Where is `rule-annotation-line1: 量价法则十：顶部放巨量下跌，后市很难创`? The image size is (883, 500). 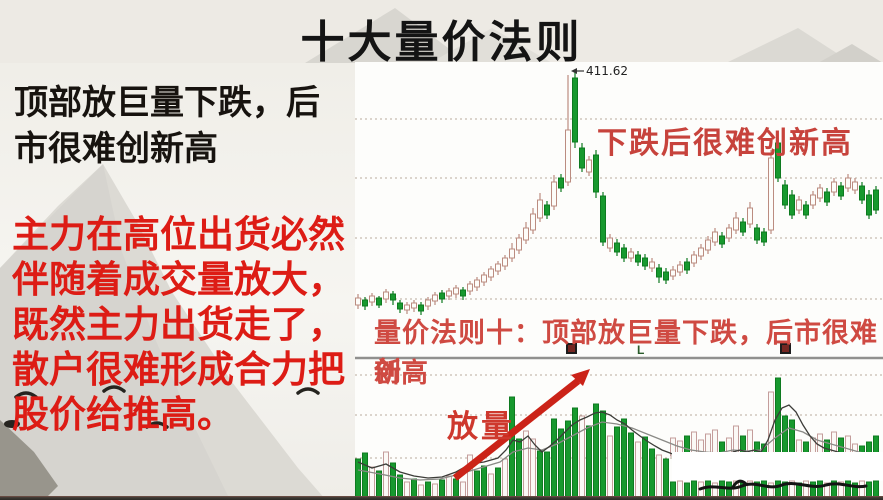
rule-annotation-line1: 量价法则十：顶部放巨量下跌，后市很难创 is located at coordinates (626, 352).